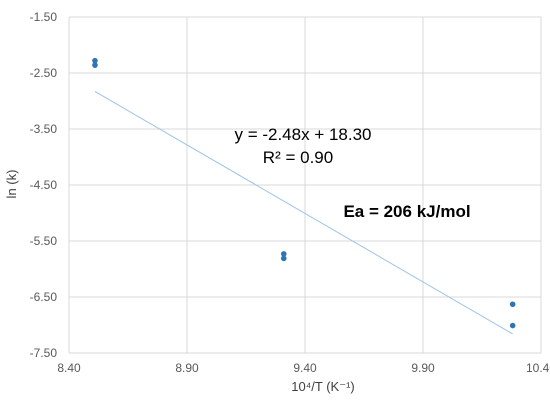 This screenshot has width=550, height=401. Describe the element at coordinates (538, 368) in the screenshot. I see `x-tick-label: 10.40` at that location.